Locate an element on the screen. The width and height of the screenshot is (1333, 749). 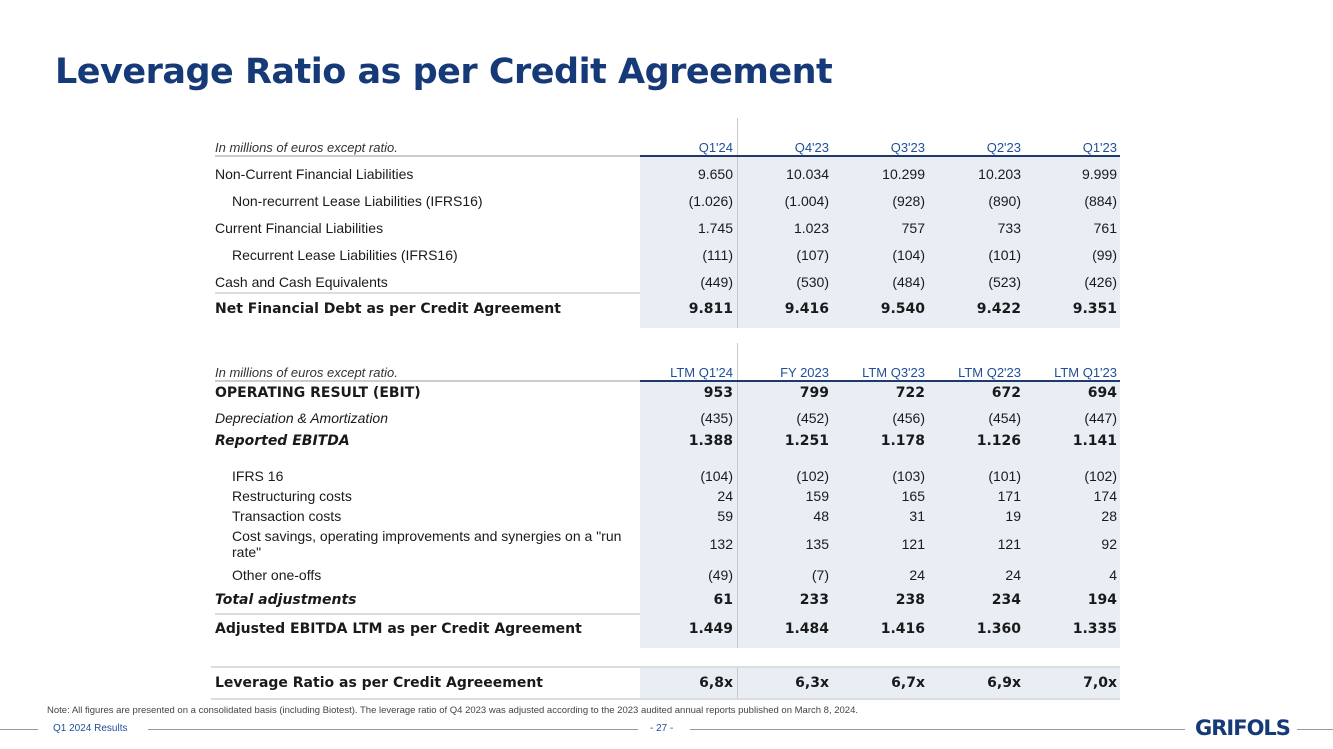
cell-value: 10.203 is located at coordinates (999, 174).